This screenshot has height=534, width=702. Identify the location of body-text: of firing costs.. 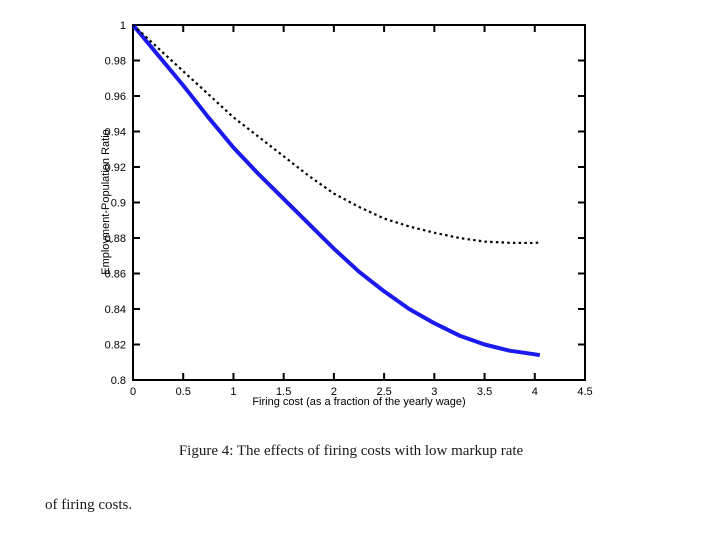
(89, 505).